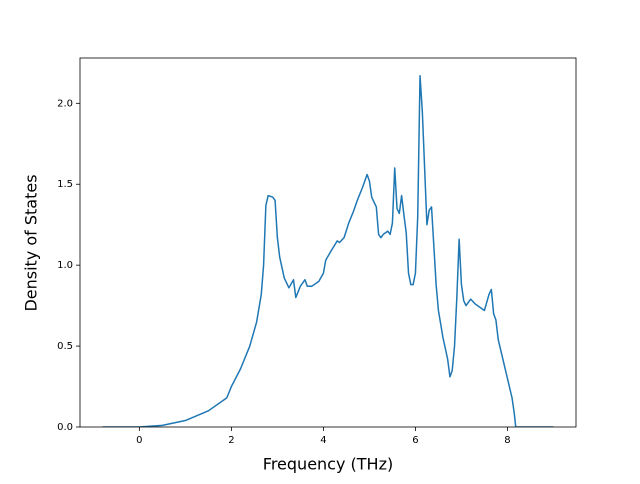 The image size is (640, 484). I want to click on x-axis-label: Frequency (THz), so click(328, 464).